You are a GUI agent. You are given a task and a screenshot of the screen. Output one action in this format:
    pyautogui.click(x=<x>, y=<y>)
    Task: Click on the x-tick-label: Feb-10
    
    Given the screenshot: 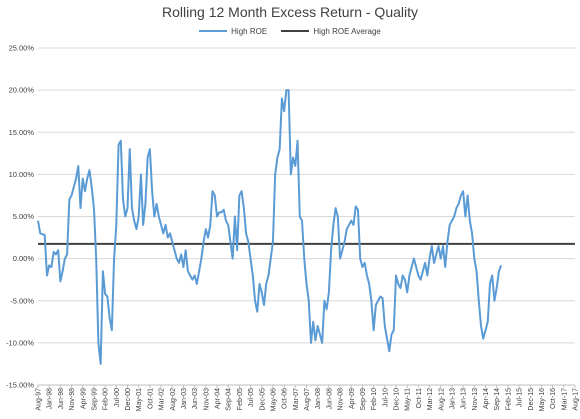 What is the action you would take?
    pyautogui.click(x=374, y=399)
    